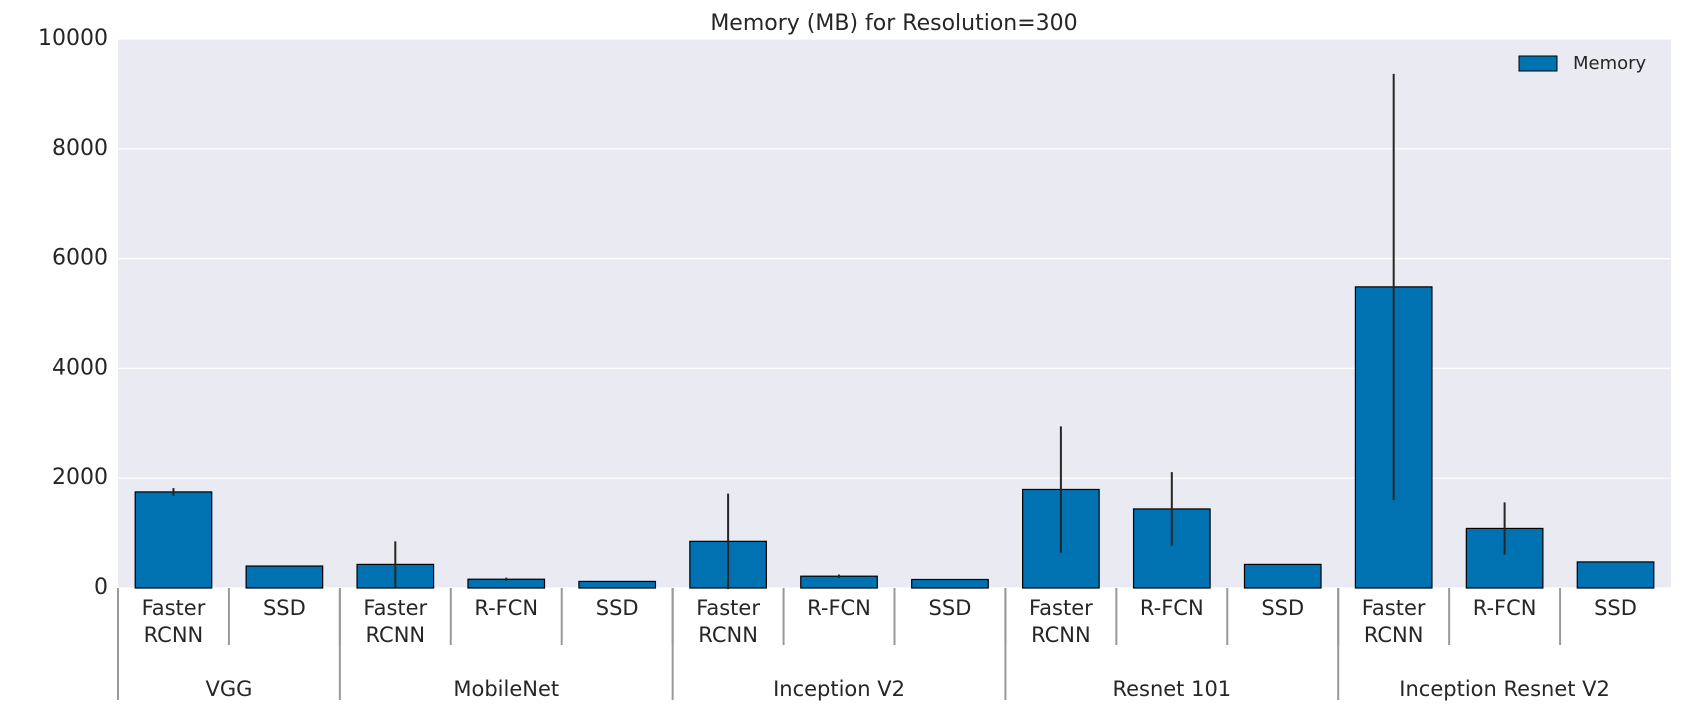 This screenshot has height=726, width=1698. Describe the element at coordinates (1172, 689) in the screenshot. I see `group-label: Resnet 101` at that location.